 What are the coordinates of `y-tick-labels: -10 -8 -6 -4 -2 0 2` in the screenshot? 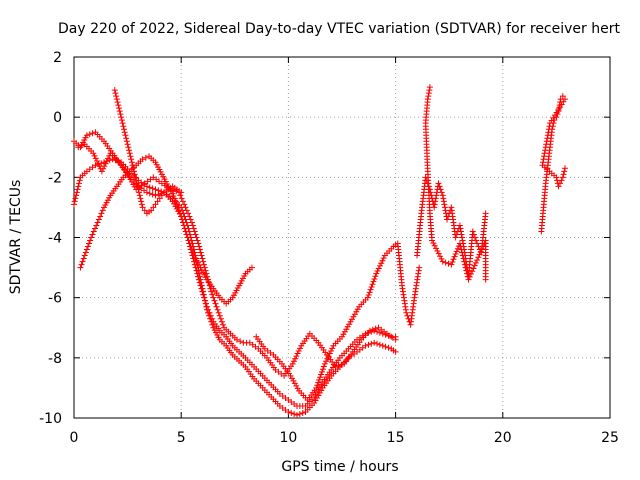 It's located at (50, 238).